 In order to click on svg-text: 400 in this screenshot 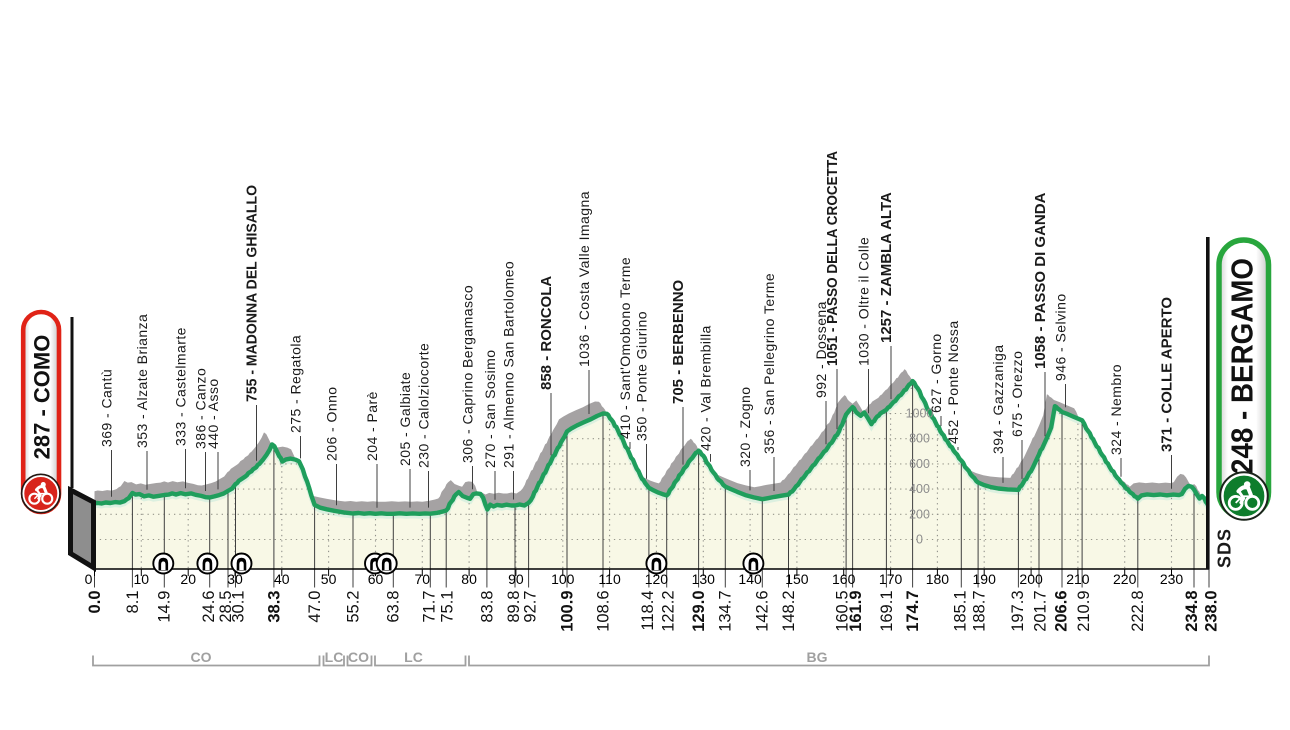, I will do `click(919, 489)`.